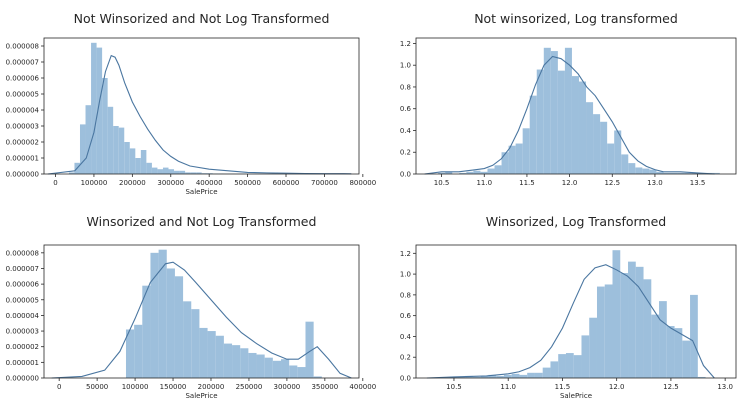 This screenshot has width=748, height=418. I want to click on x-tick-label: 400000, so click(362, 387).